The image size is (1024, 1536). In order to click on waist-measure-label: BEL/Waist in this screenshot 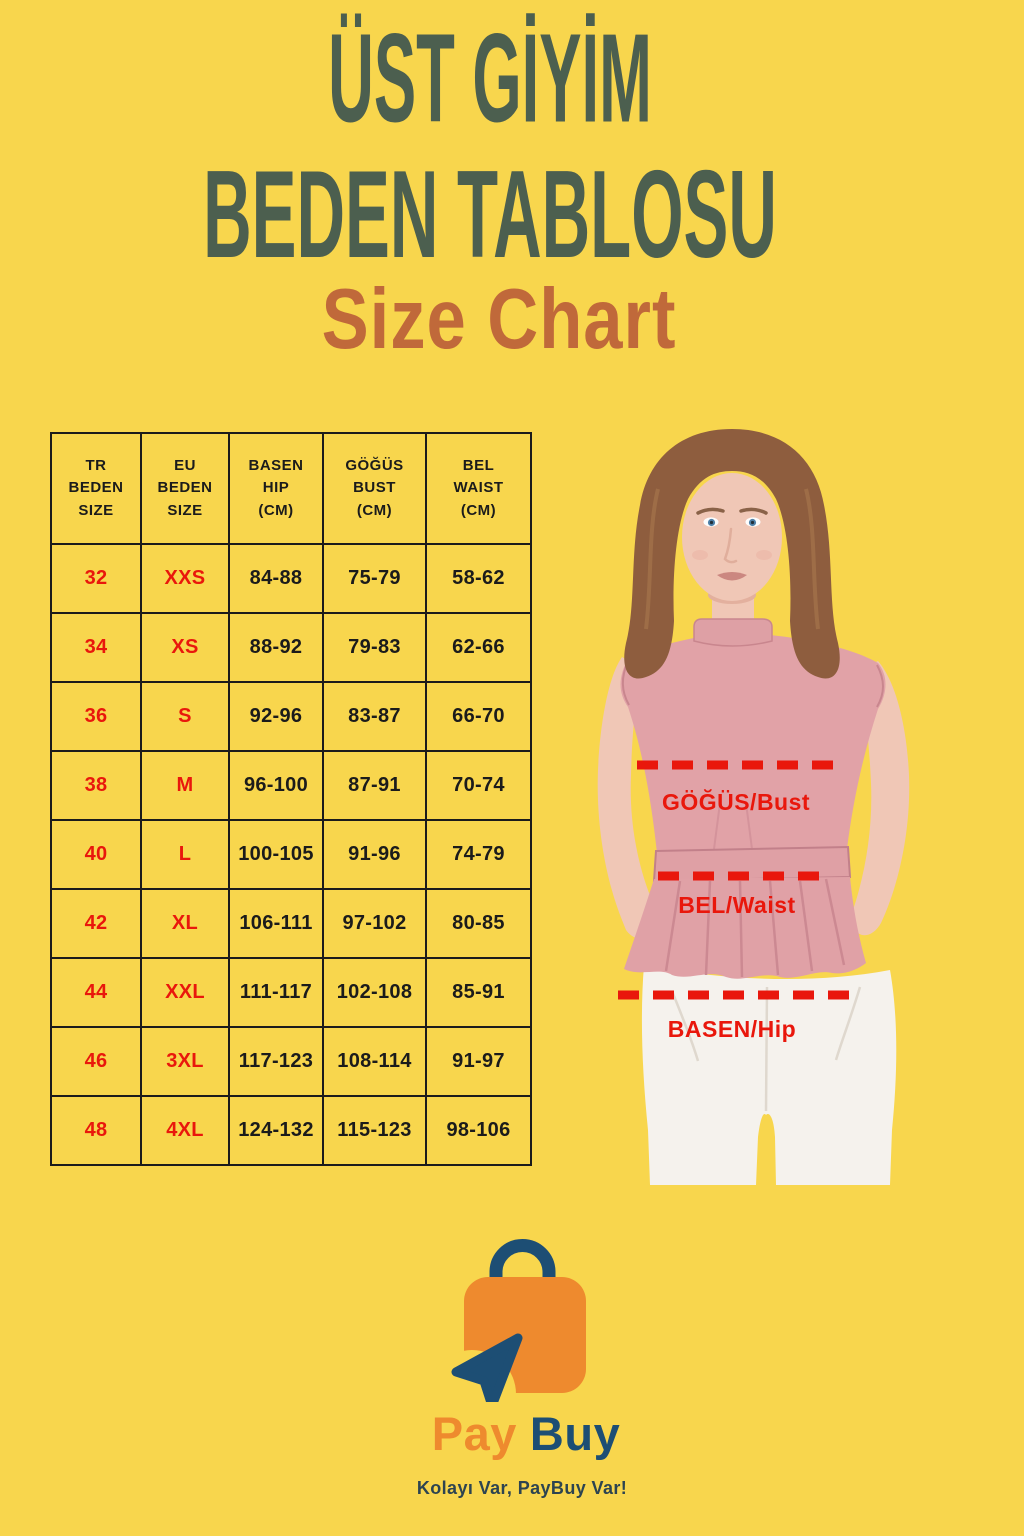, I will do `click(736, 905)`.